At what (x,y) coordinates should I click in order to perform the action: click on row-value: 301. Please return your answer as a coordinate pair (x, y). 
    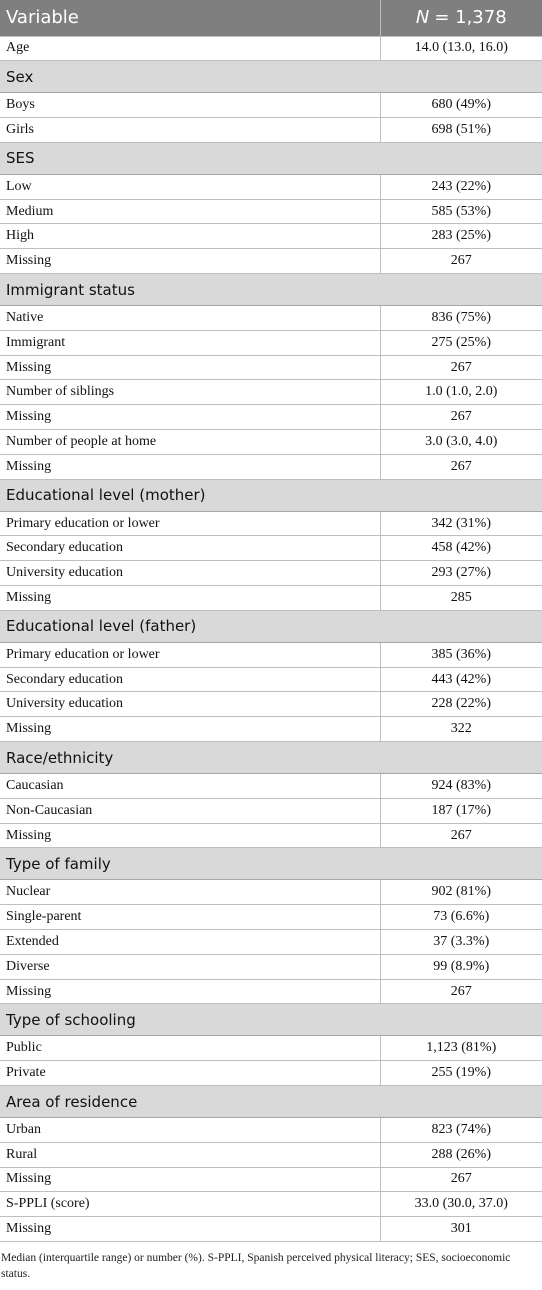
    Looking at the image, I should click on (461, 1229).